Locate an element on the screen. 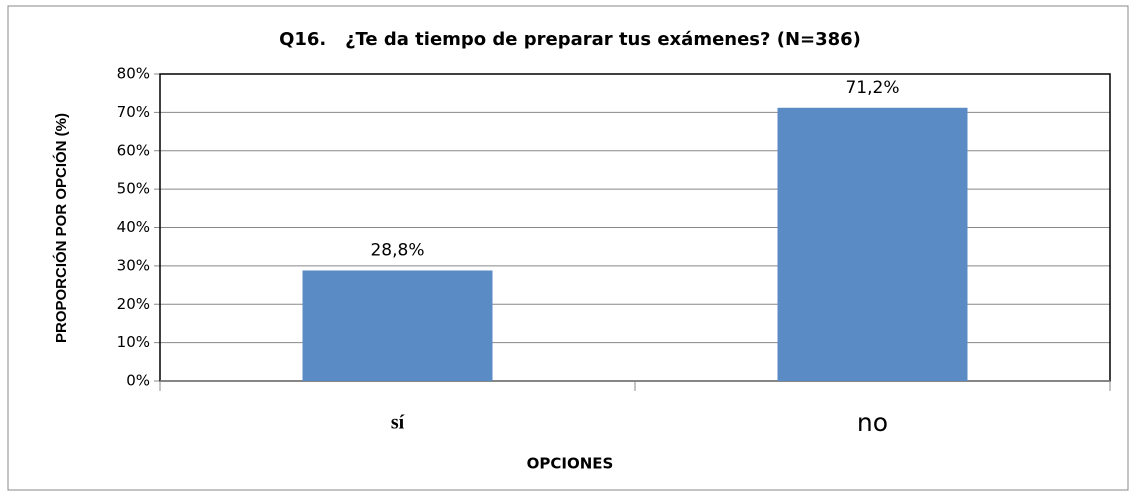 This screenshot has height=494, width=1135. x-axis-label: OPCIONES is located at coordinates (570, 464).